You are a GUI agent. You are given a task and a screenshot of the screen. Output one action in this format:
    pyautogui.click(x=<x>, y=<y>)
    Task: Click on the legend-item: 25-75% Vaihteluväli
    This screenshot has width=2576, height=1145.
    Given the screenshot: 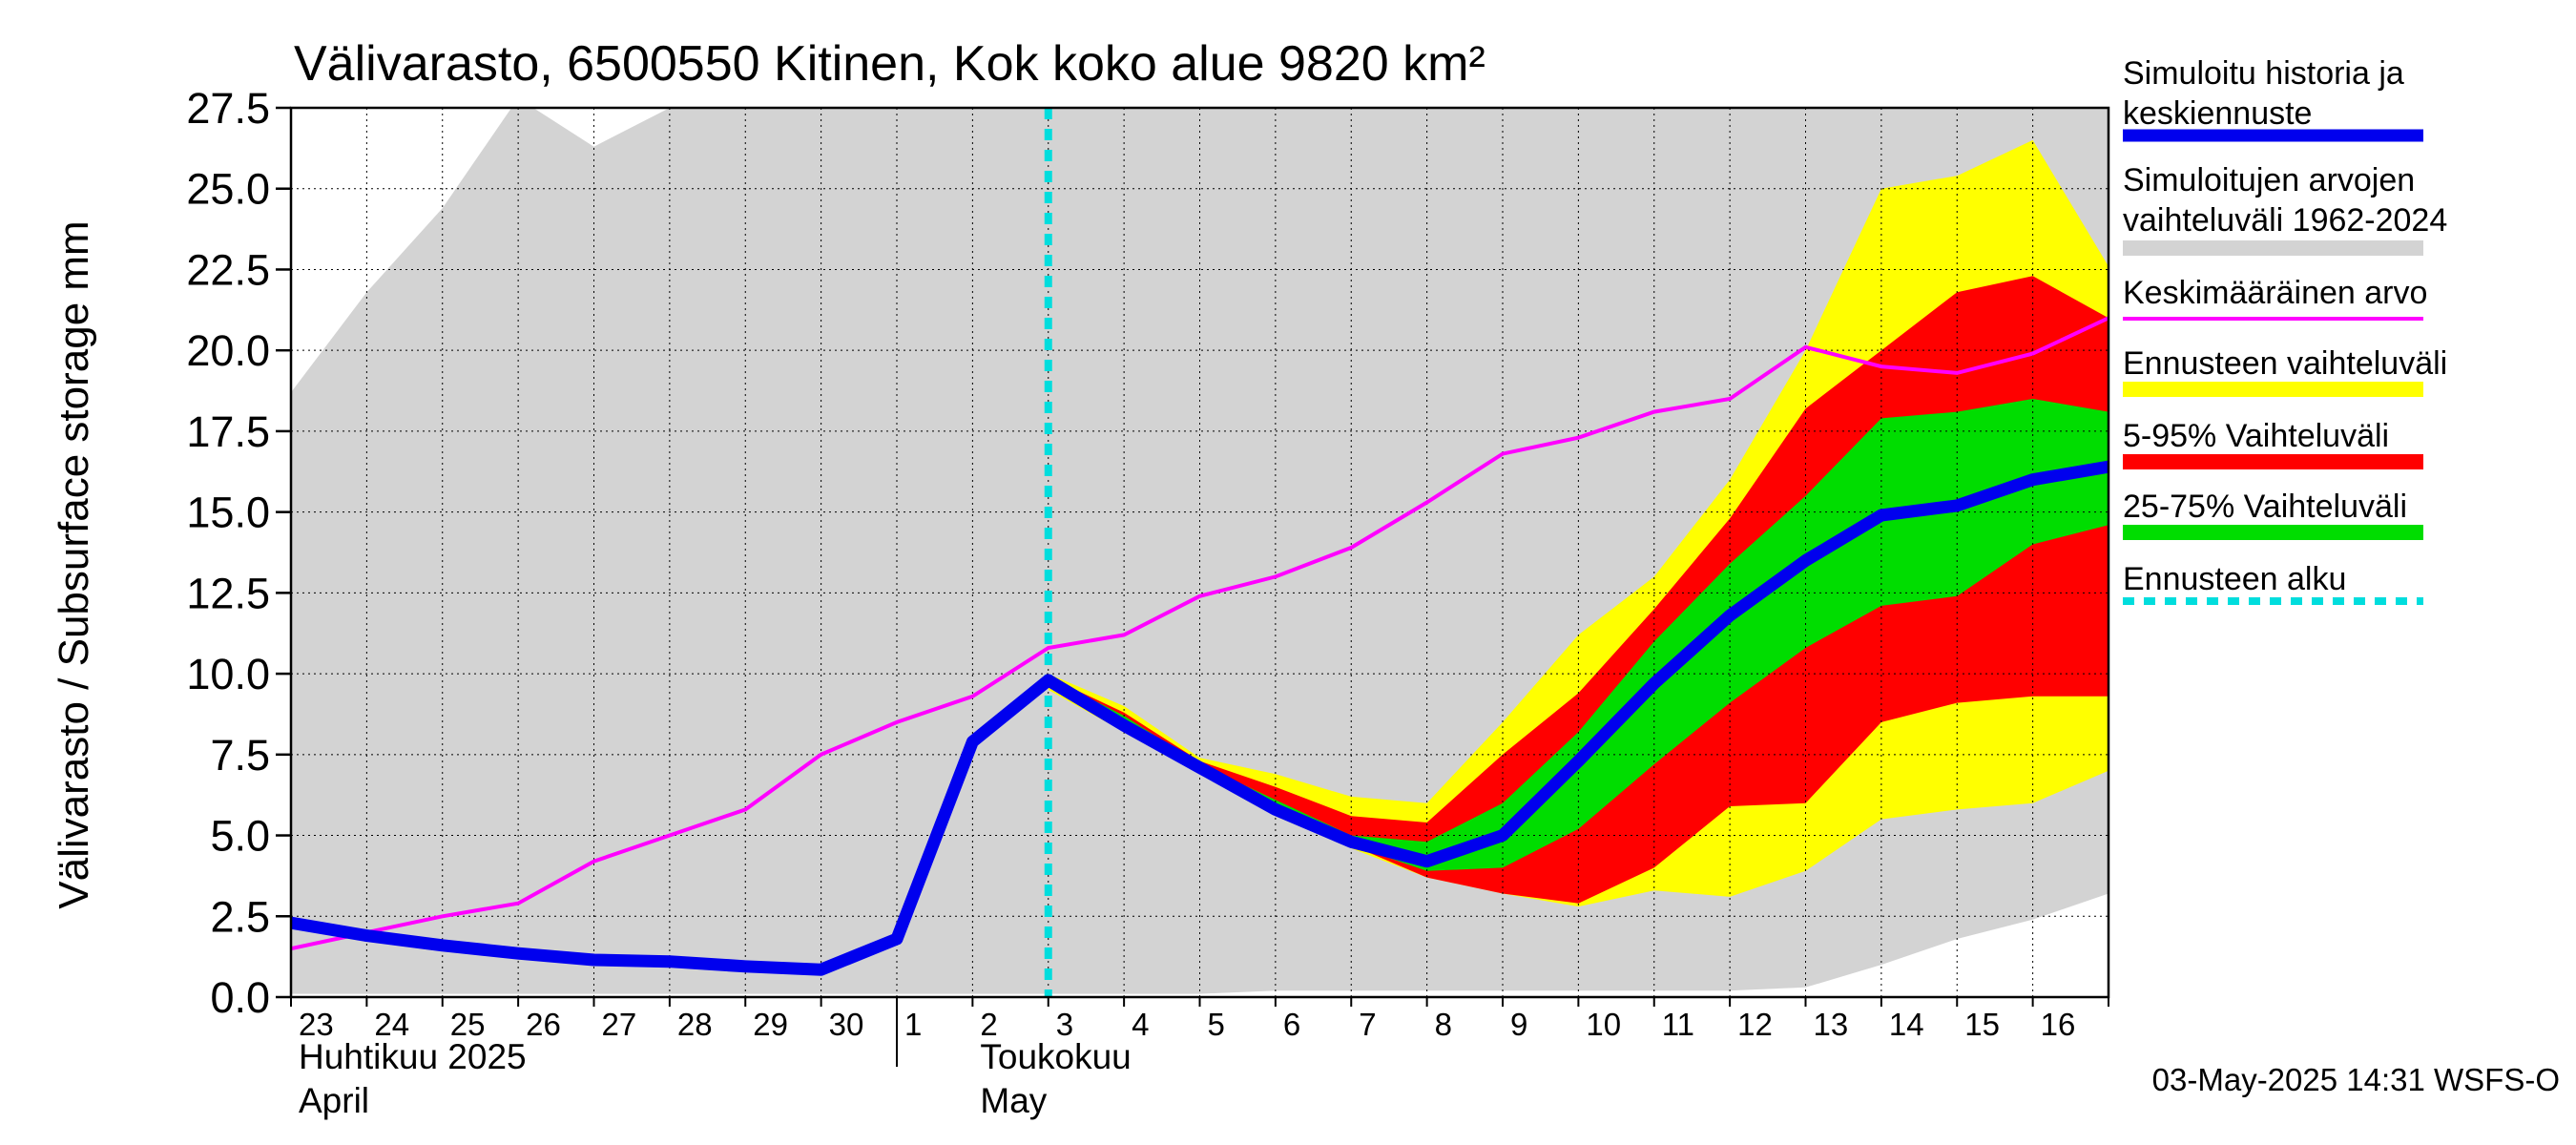 What is the action you would take?
    pyautogui.click(x=2273, y=514)
    